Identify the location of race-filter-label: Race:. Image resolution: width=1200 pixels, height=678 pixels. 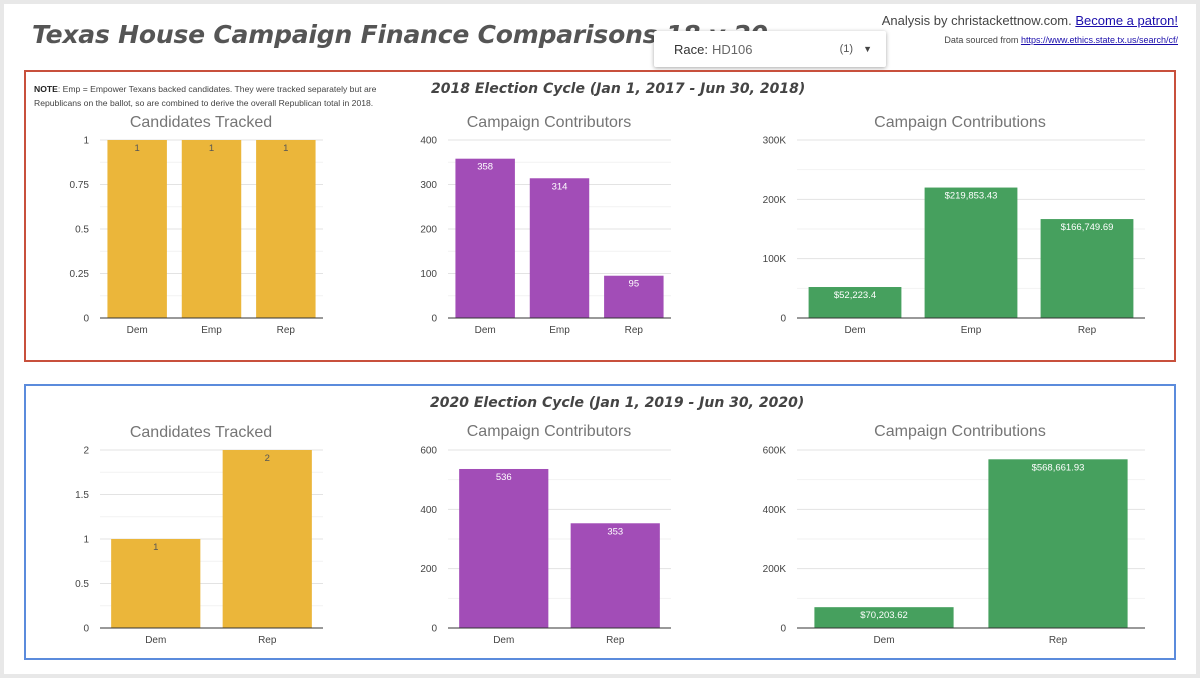
(691, 49).